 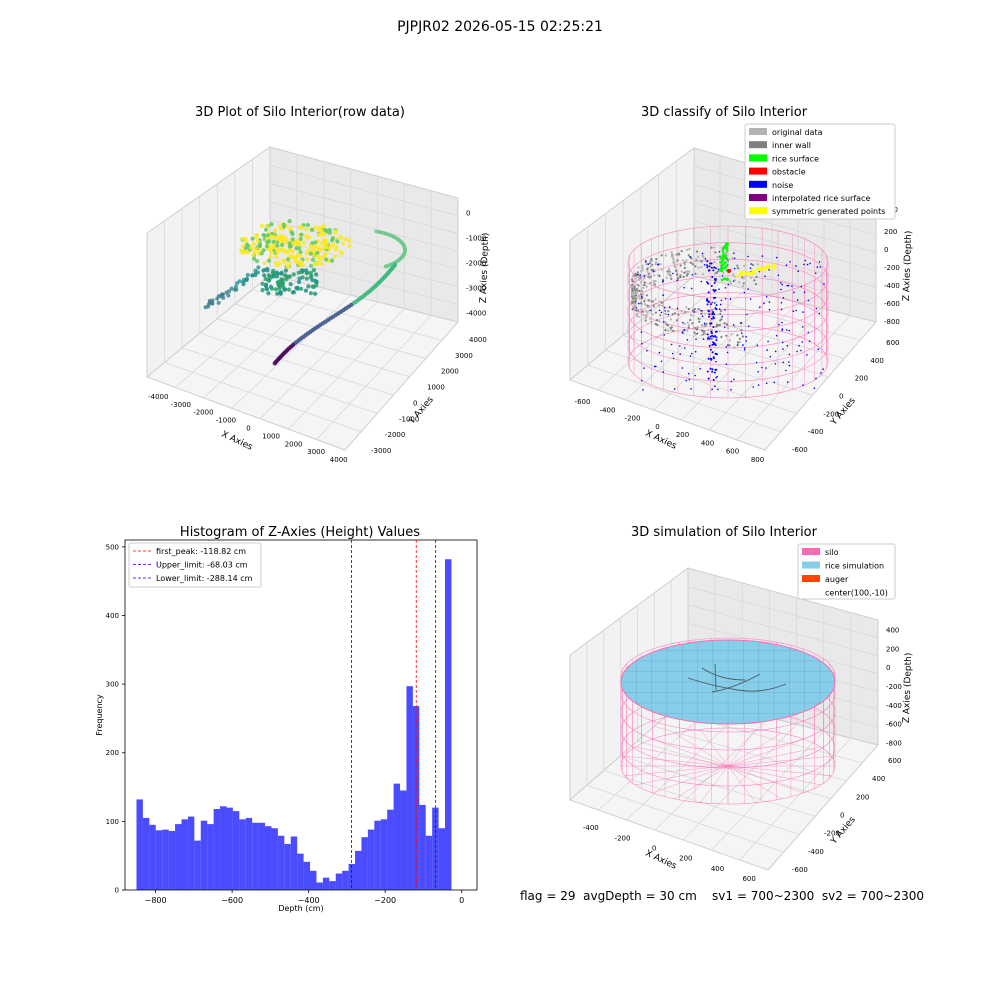 What do you see at coordinates (591, 828) in the screenshot?
I see `sim-x-tick: -400` at bounding box center [591, 828].